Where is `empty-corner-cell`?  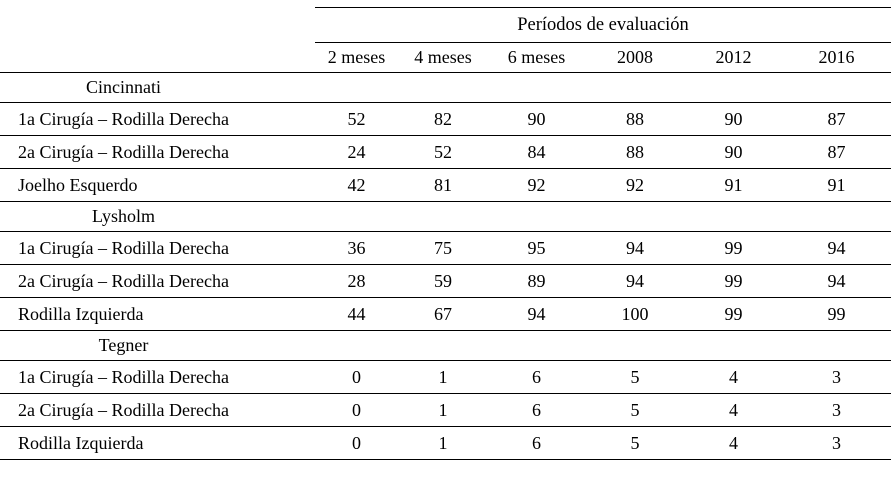 empty-corner-cell is located at coordinates (157, 25).